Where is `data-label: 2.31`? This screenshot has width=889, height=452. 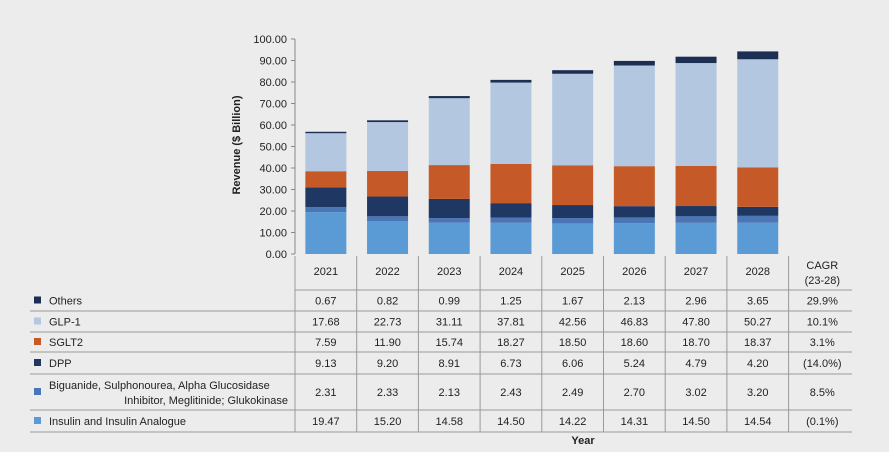 data-label: 2.31 is located at coordinates (325, 393).